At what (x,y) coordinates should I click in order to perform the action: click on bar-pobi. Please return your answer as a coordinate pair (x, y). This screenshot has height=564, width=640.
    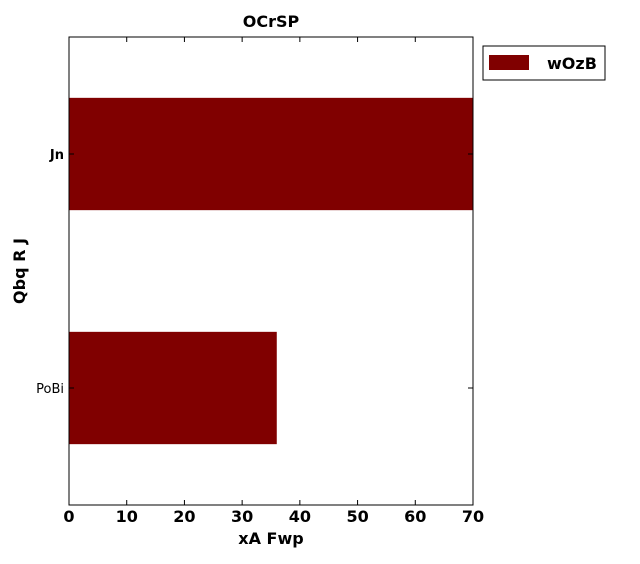
    Looking at the image, I should click on (173, 388).